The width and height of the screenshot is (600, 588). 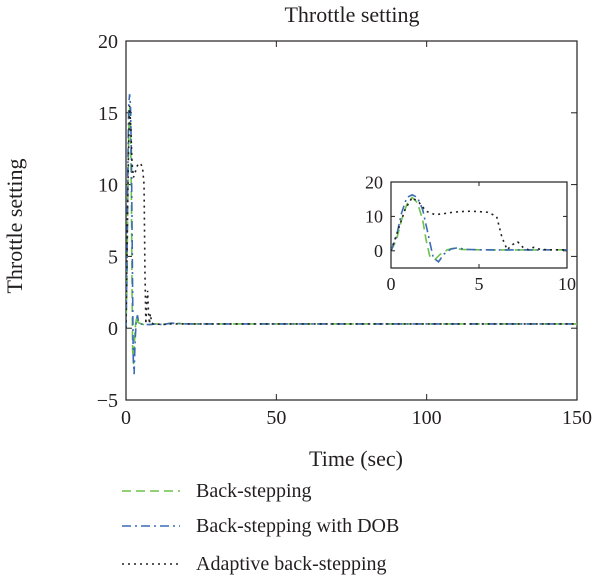 I want to click on main-y-tick-label: 20, so click(x=108, y=42).